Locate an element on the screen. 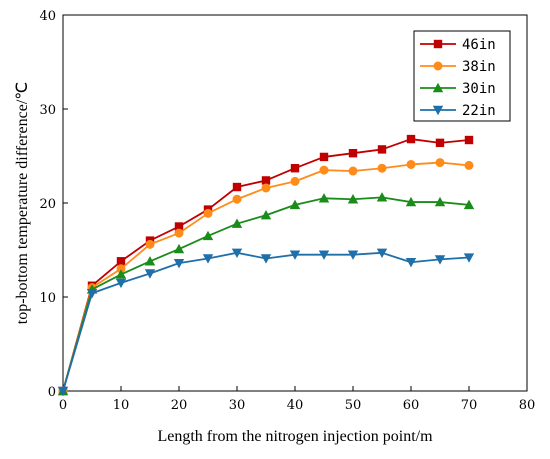  y-axis-title: top-bottom temperature difference/℃ is located at coordinates (22, 203).